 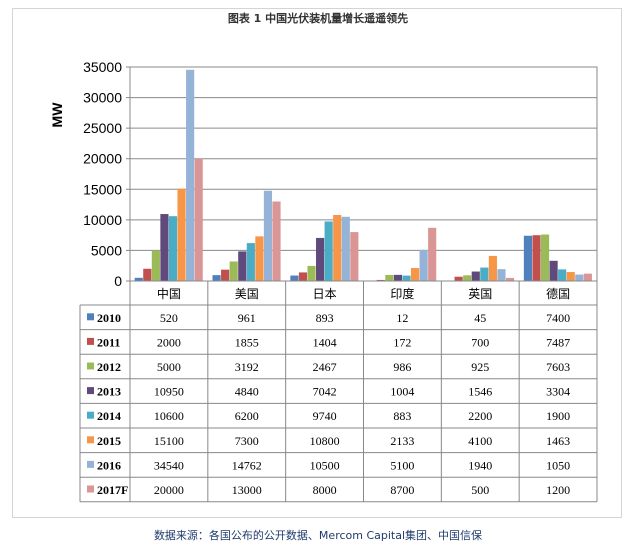 I want to click on data-label: 14762, so click(x=247, y=465).